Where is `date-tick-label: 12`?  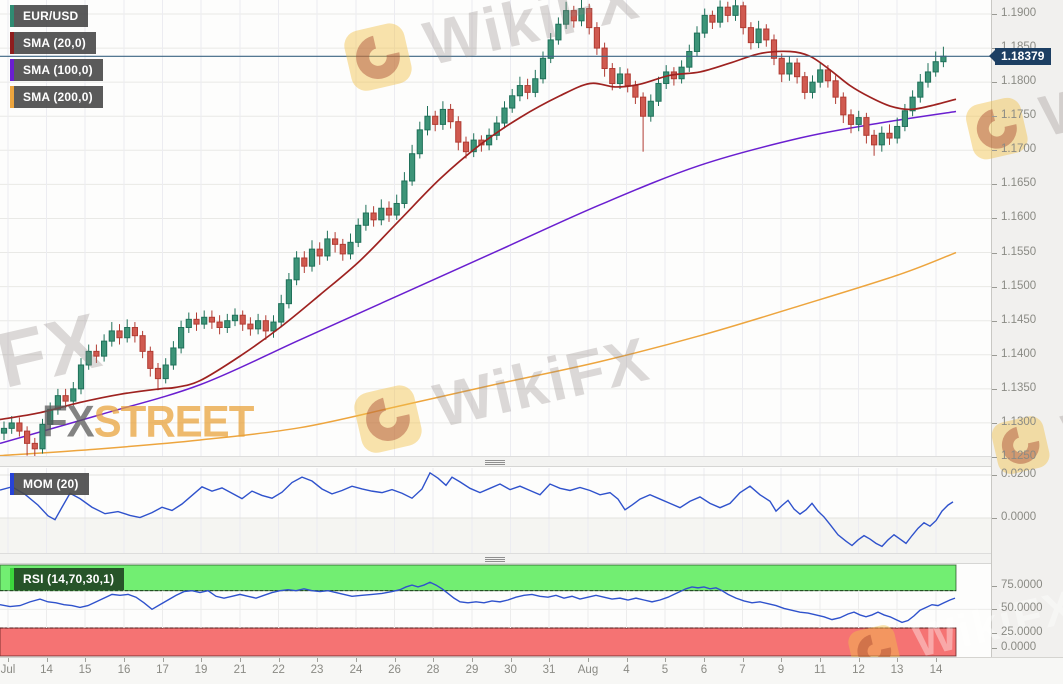
date-tick-label: 12 is located at coordinates (858, 670).